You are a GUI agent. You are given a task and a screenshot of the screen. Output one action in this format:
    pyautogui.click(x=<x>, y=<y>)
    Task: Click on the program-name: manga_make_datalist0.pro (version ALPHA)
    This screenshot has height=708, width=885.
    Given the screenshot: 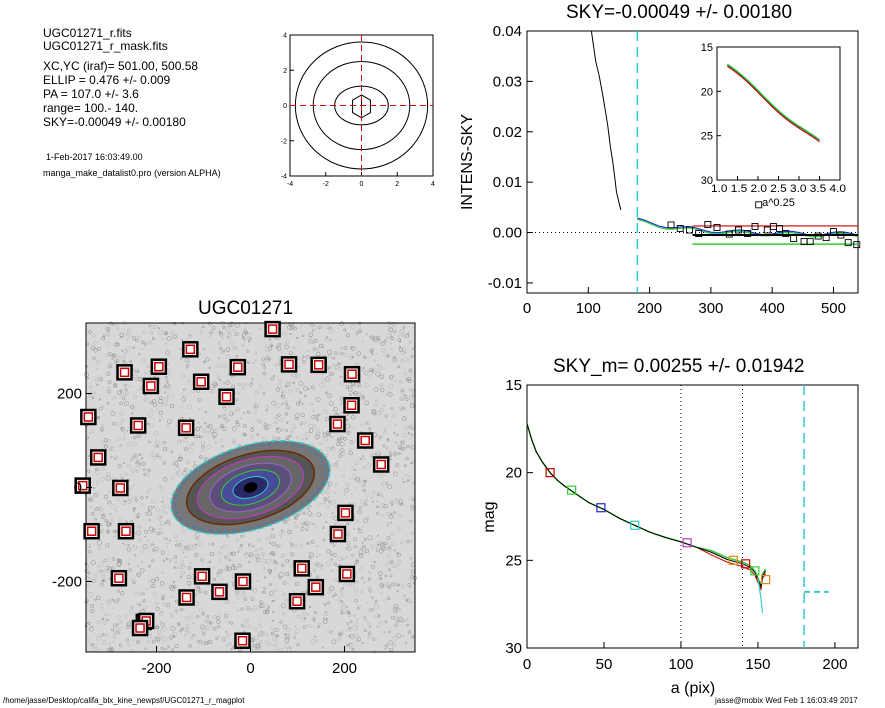 What is the action you would take?
    pyautogui.click(x=132, y=173)
    